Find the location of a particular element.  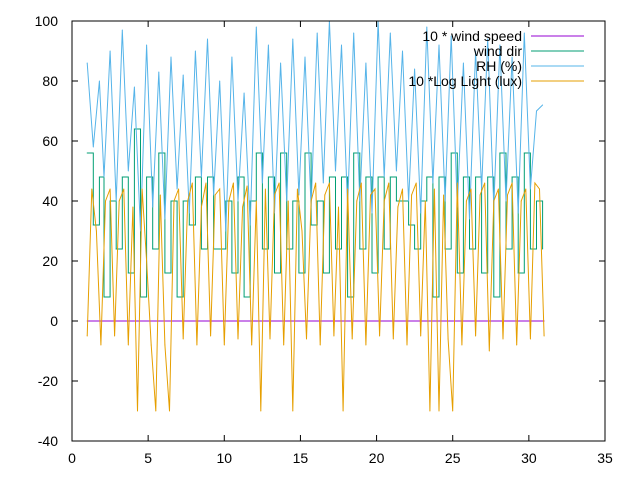

y-tick-label: 80 is located at coordinates (50, 81).